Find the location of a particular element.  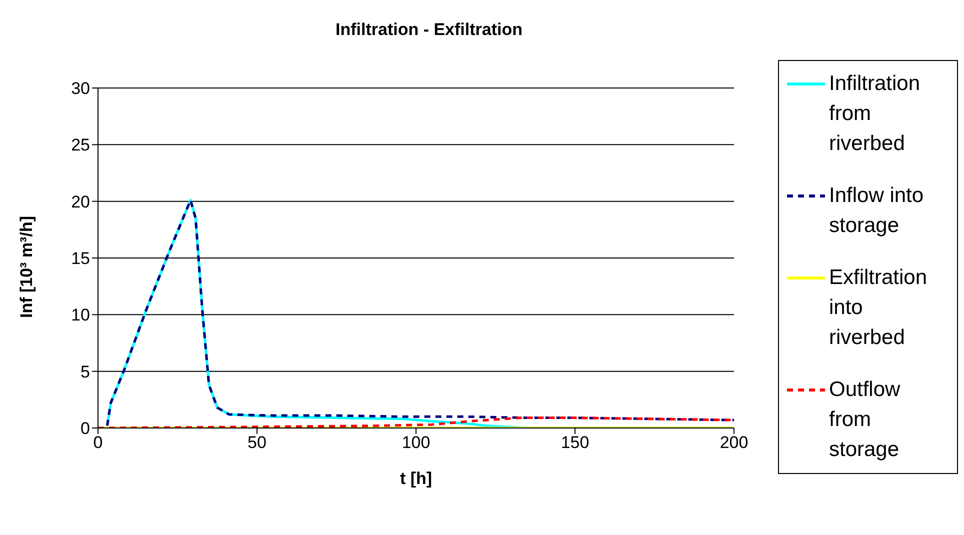

x-tick-label: 150 is located at coordinates (575, 442).